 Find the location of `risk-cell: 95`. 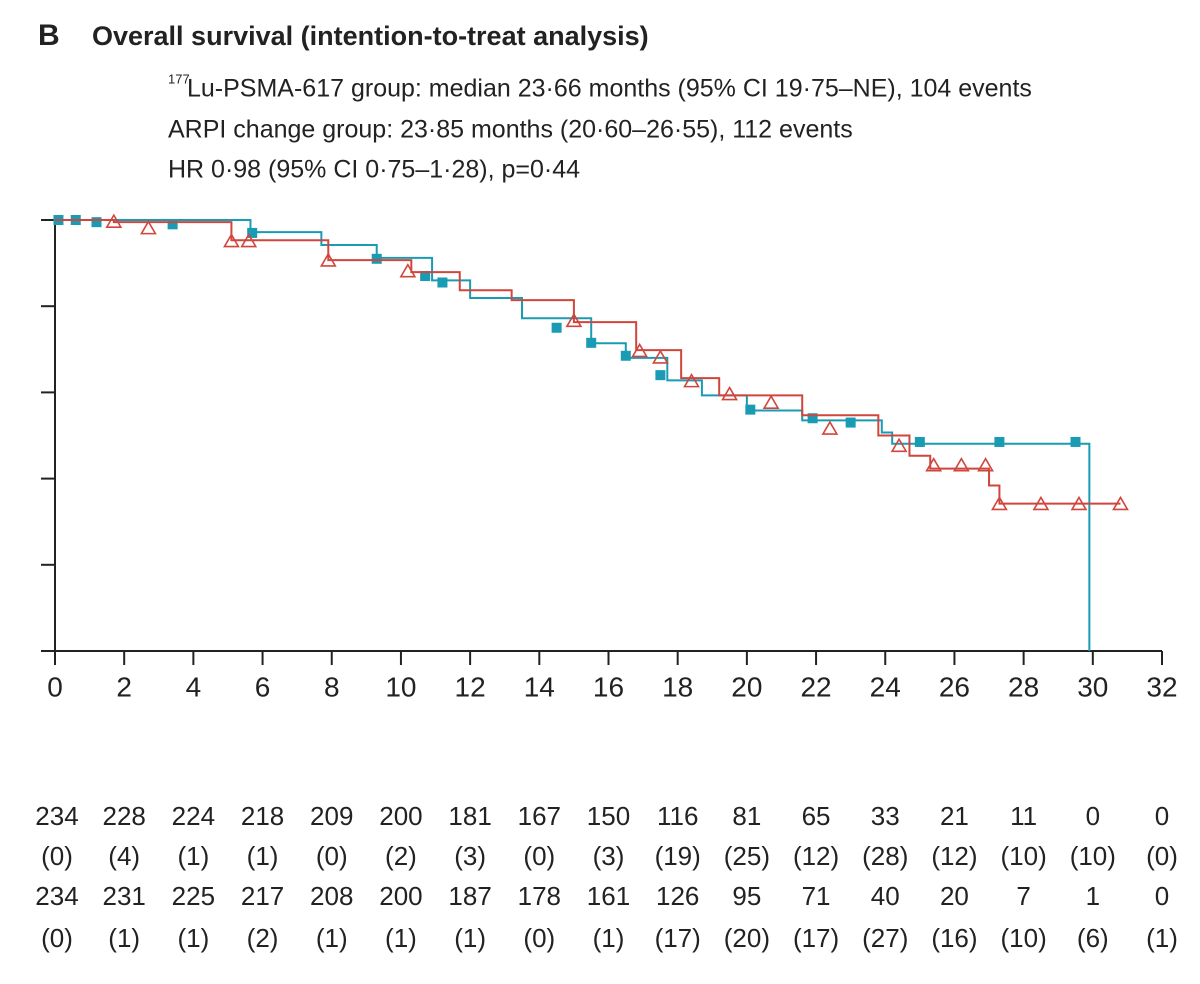

risk-cell: 95 is located at coordinates (746, 896).